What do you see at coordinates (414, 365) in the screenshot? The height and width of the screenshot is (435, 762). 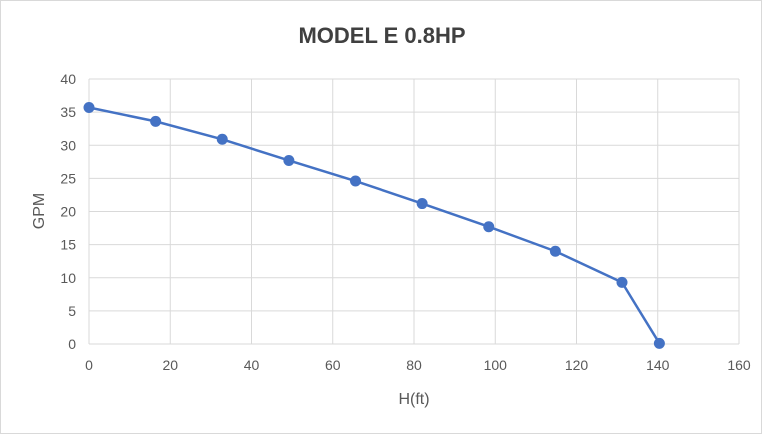 I see `x-tick-label: 80` at bounding box center [414, 365].